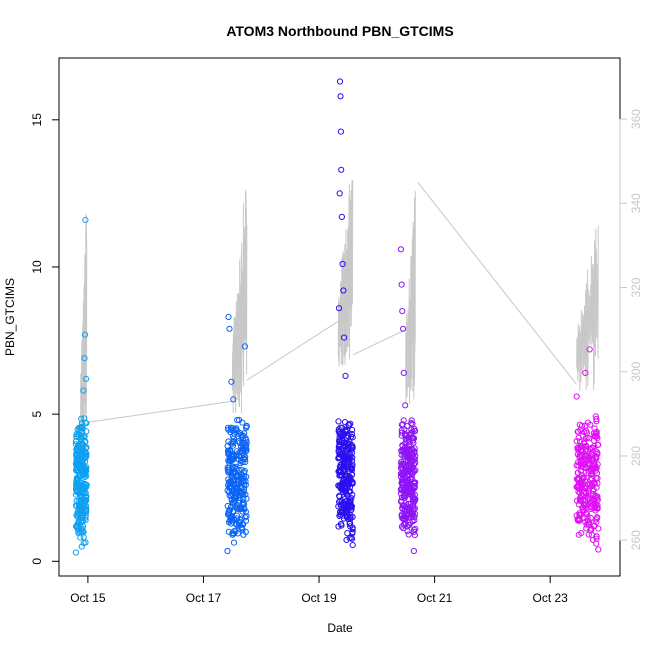  What do you see at coordinates (319, 590) in the screenshot?
I see `x-axis: Oct 15 Oct 17 Oct 19 Oct 21 Oct 23` at bounding box center [319, 590].